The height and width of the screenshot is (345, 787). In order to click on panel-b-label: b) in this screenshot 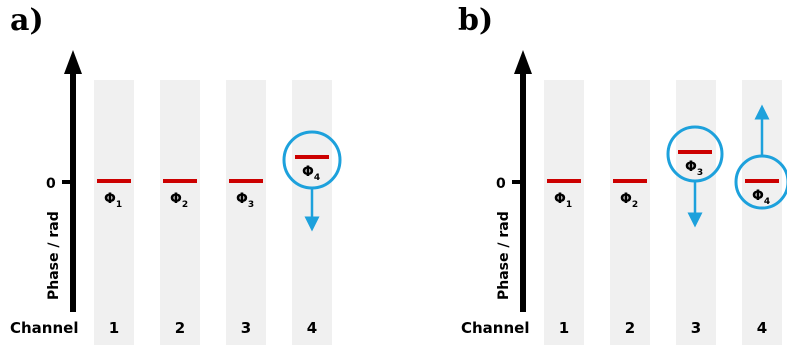, I will do `click(475, 20)`.